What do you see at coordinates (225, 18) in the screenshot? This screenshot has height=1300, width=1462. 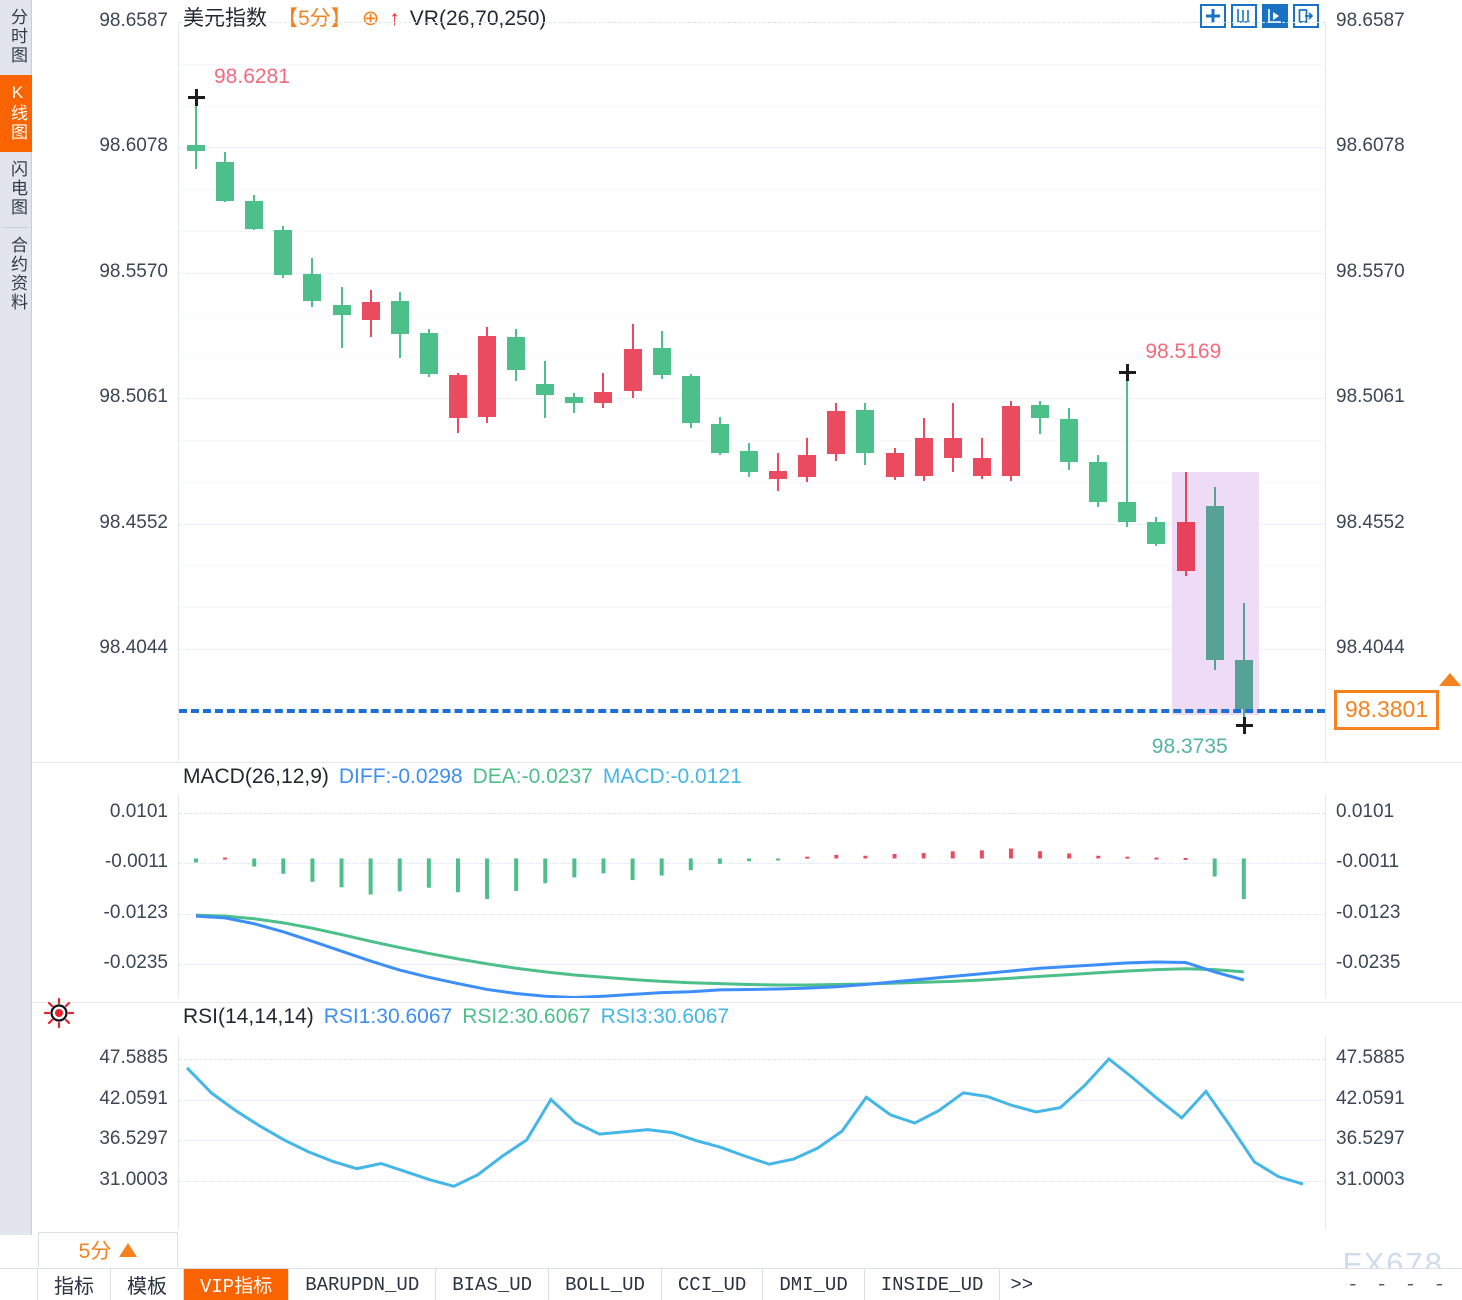 I see `instrument-name: 美元指数` at bounding box center [225, 18].